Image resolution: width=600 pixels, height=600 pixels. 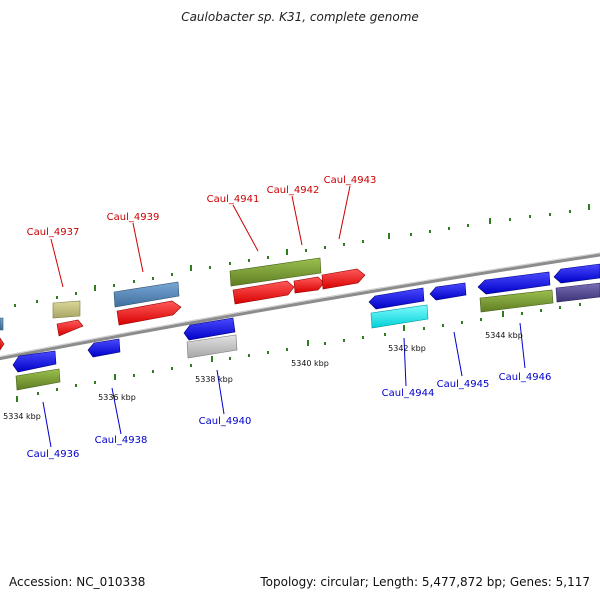 What do you see at coordinates (22, 416) in the screenshot?
I see `scale-label: 5334 kbp` at bounding box center [22, 416].